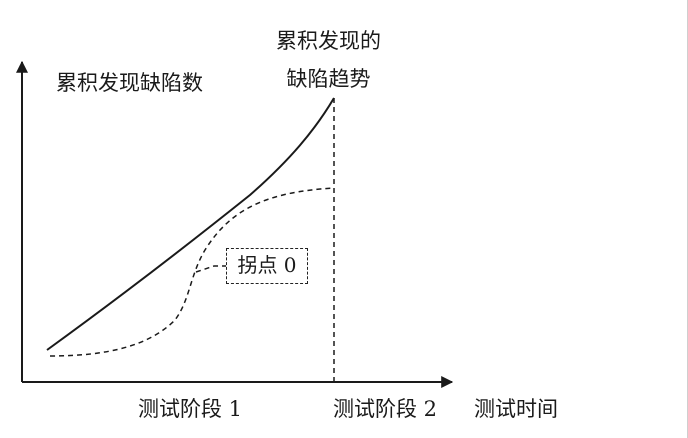 This screenshot has height=438, width=688. I want to click on trend-callout-line-1: 累积发现的, so click(328, 41).